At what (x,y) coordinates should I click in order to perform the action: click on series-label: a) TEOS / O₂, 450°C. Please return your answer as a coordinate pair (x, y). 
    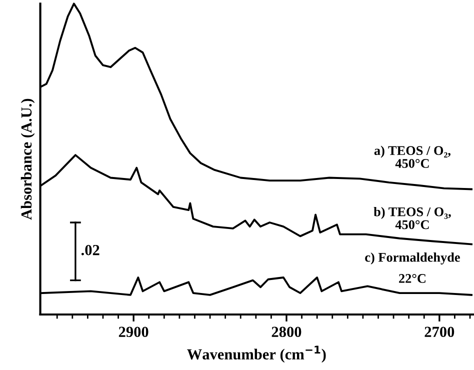
    Looking at the image, I should click on (412, 157).